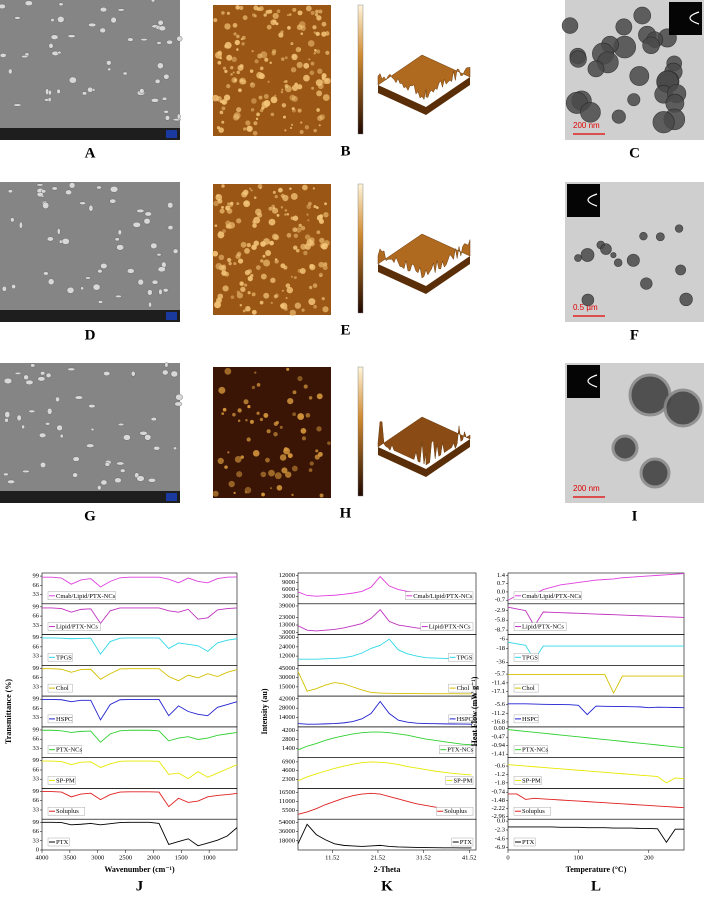 This screenshot has height=897, width=704. Describe the element at coordinates (90, 497) in the screenshot. I see `info-strip` at that location.